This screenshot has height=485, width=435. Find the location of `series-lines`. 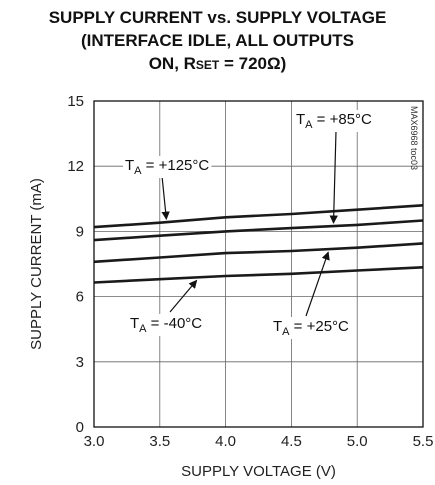

series-lines is located at coordinates (258, 244).